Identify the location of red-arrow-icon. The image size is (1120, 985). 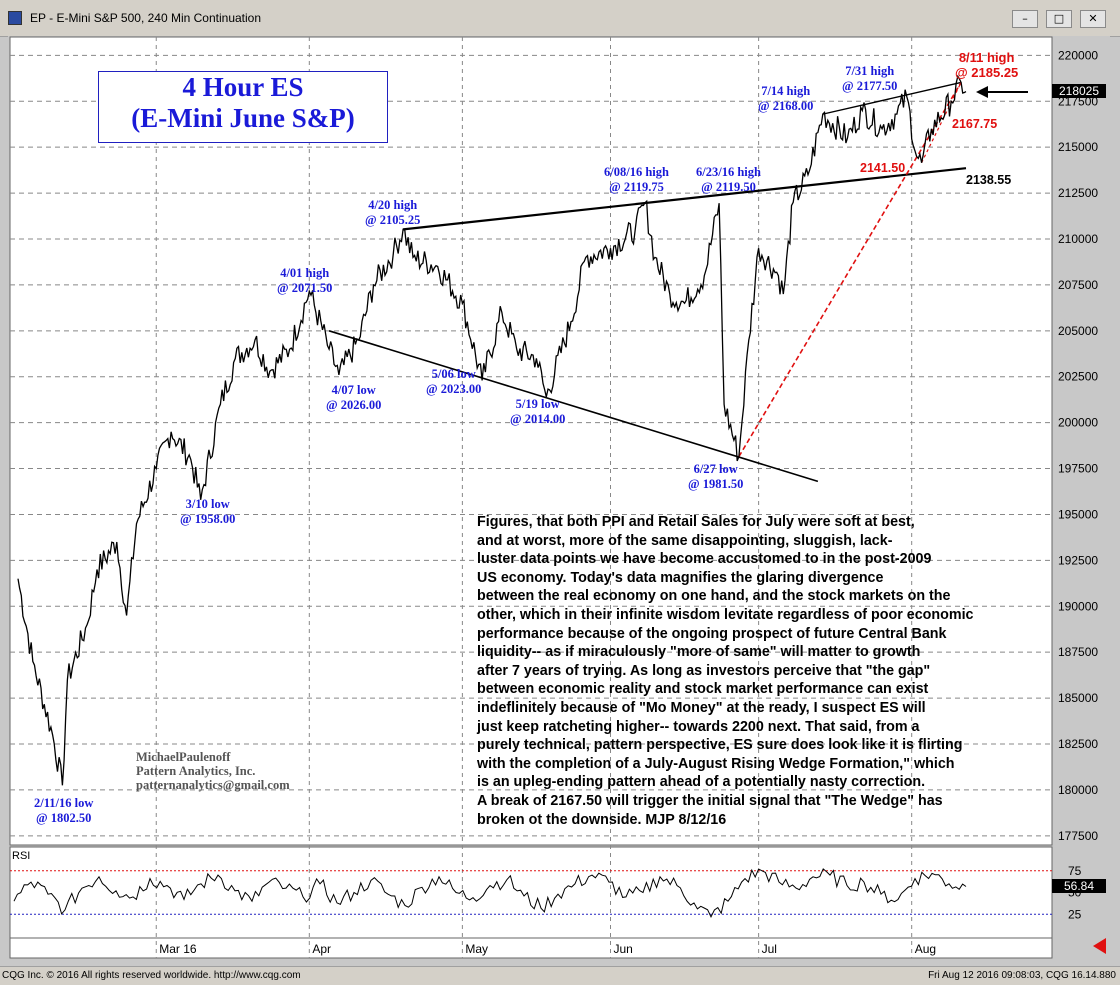
(1099, 946).